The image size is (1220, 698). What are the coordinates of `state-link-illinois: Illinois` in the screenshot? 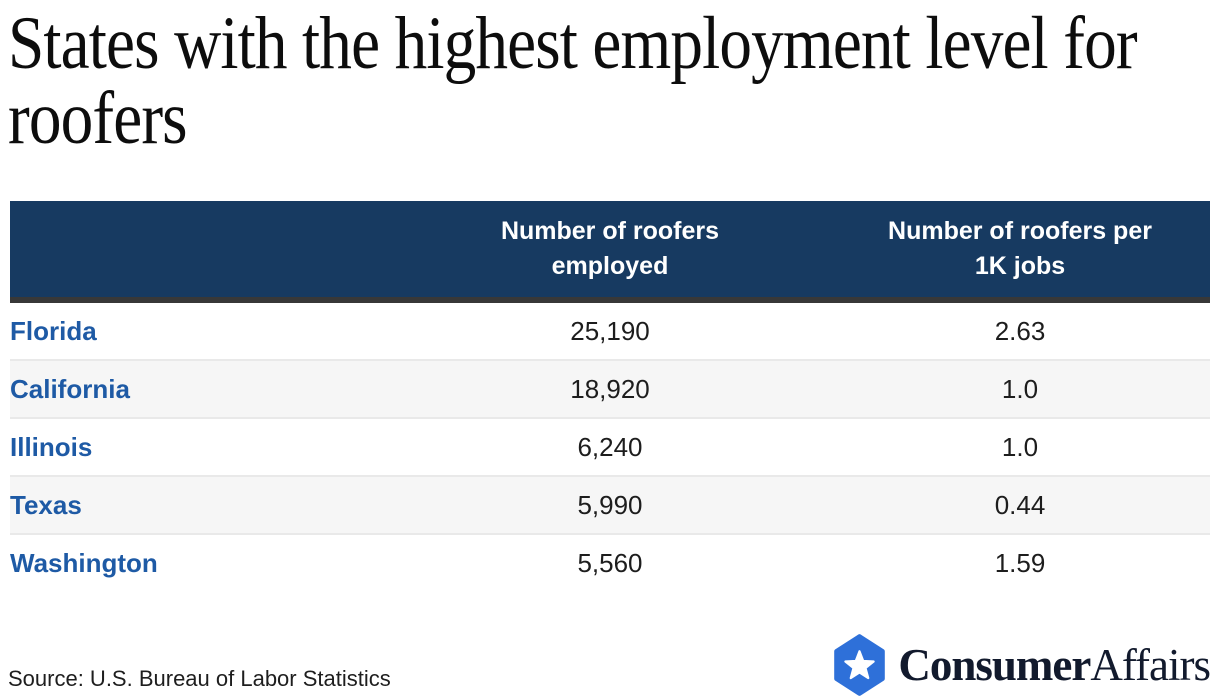 It's located at (200, 447).